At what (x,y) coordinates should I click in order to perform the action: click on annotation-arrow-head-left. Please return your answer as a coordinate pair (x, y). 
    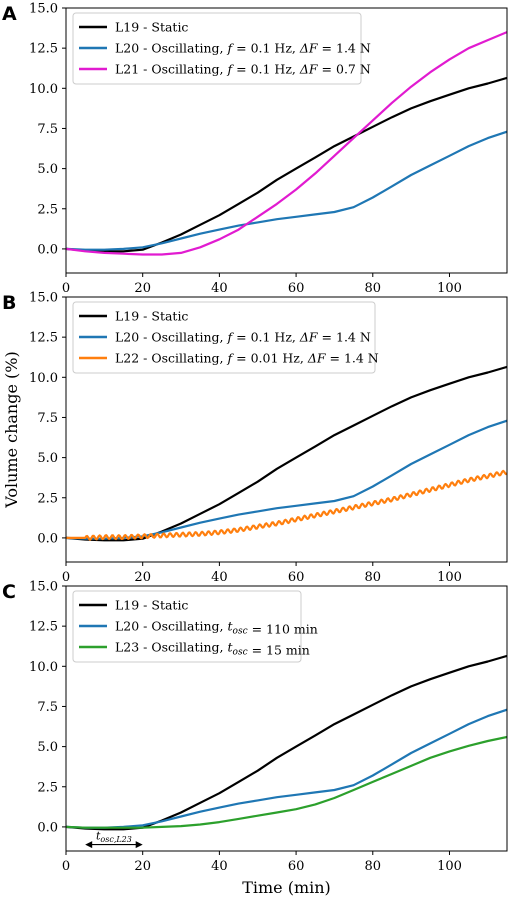
    Looking at the image, I should click on (89, 845).